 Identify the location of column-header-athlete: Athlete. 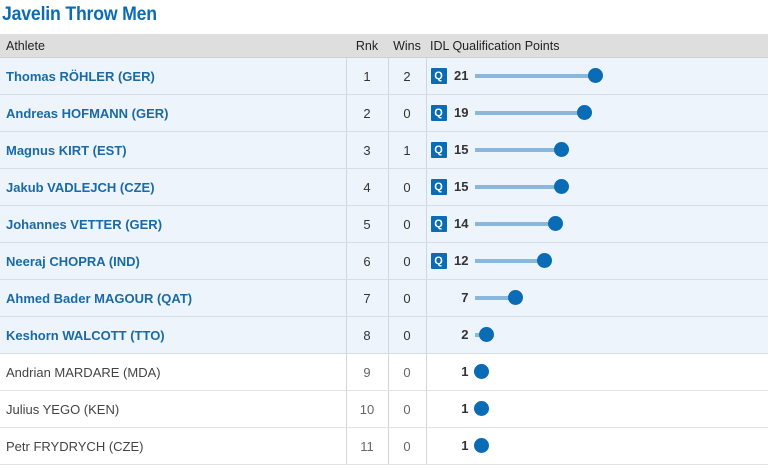
(173, 46).